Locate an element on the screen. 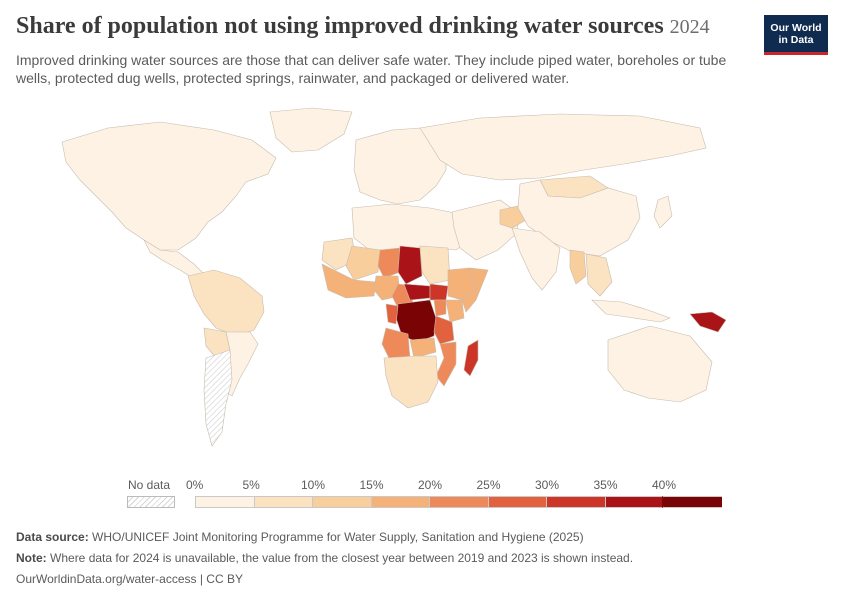  region-argentina is located at coordinates (218, 398).